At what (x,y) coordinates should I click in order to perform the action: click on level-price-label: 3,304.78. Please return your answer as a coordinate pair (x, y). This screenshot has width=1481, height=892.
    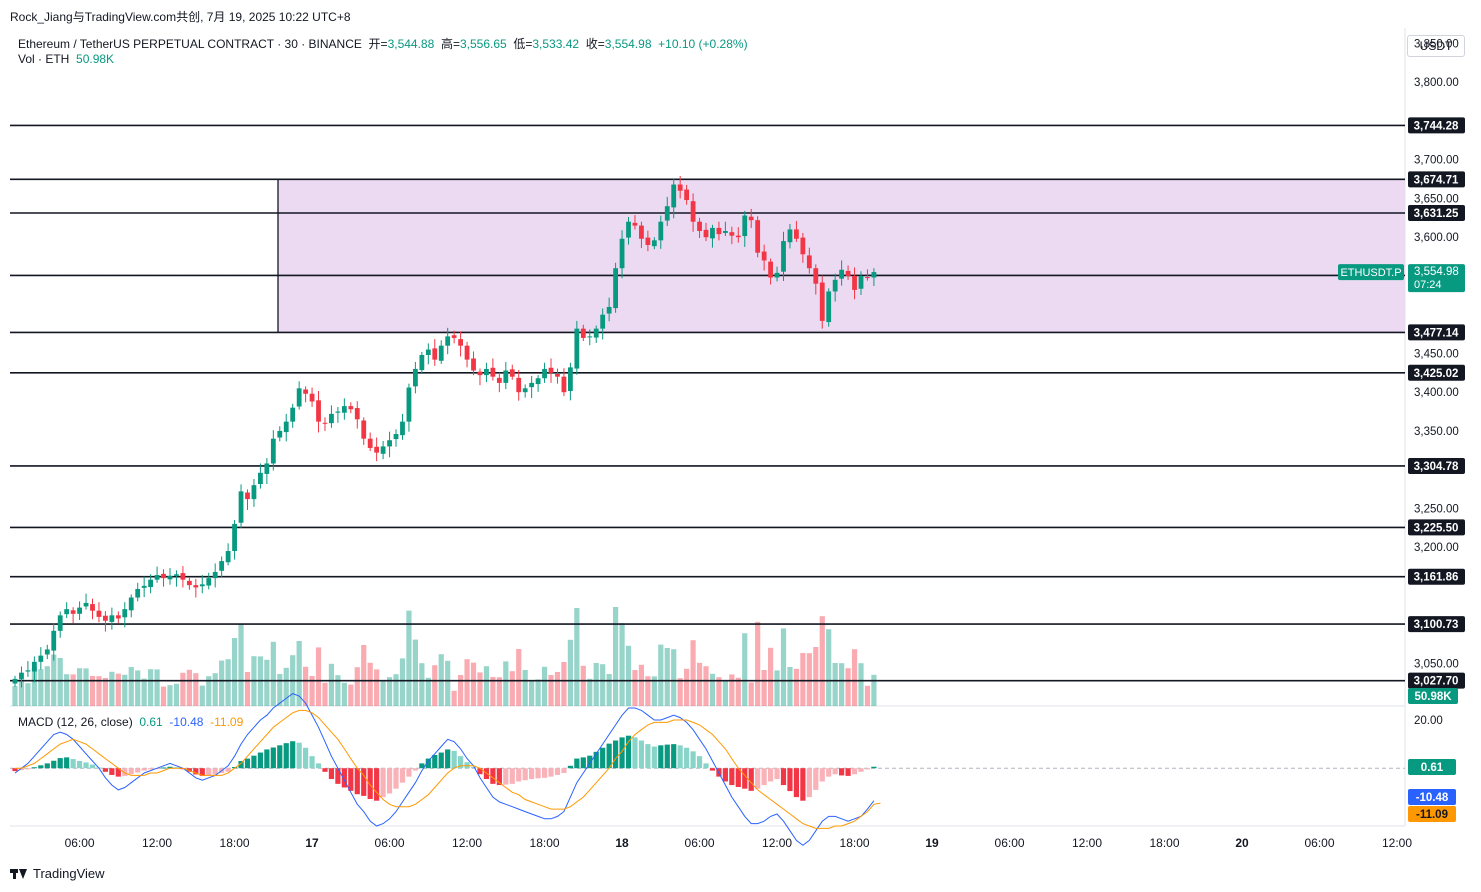
    Looking at the image, I should click on (1436, 467).